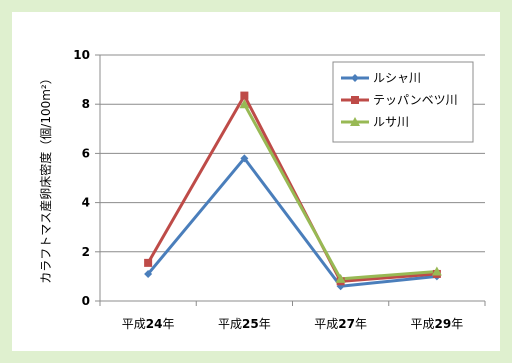 The width and height of the screenshot is (512, 363). I want to click on y-tick-8: 8, so click(86, 104).